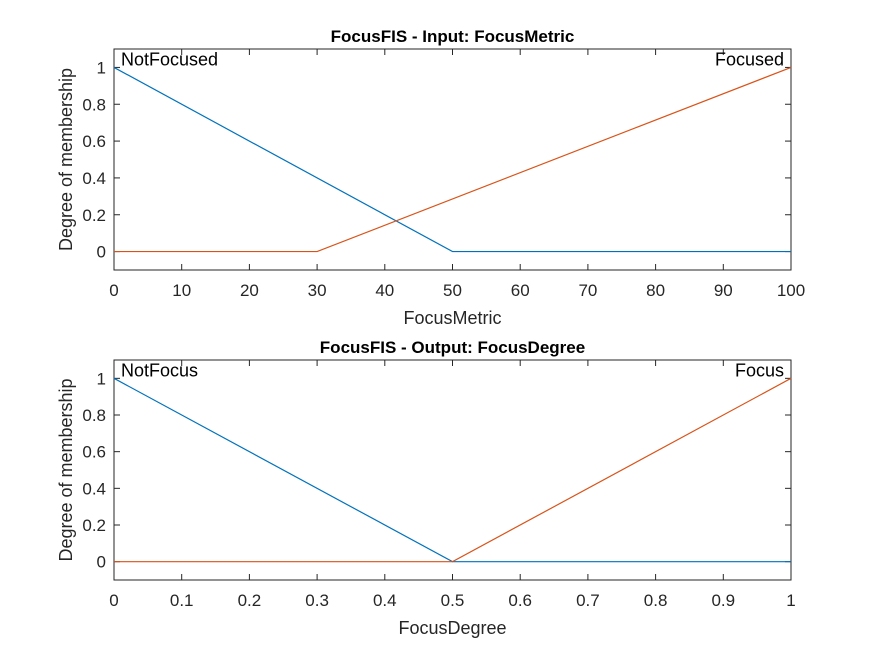  What do you see at coordinates (656, 600) in the screenshot?
I see `x-tick-label: 0.8` at bounding box center [656, 600].